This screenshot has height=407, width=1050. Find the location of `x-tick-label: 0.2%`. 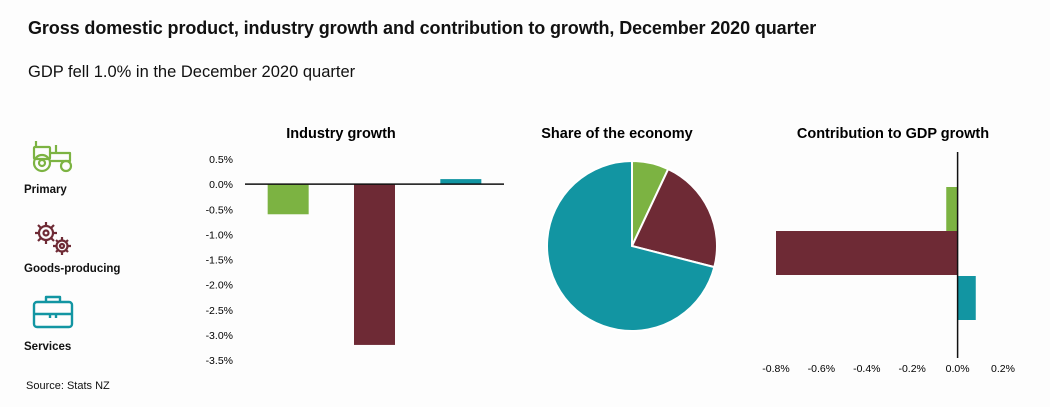

x-tick-label: 0.2% is located at coordinates (1003, 369).